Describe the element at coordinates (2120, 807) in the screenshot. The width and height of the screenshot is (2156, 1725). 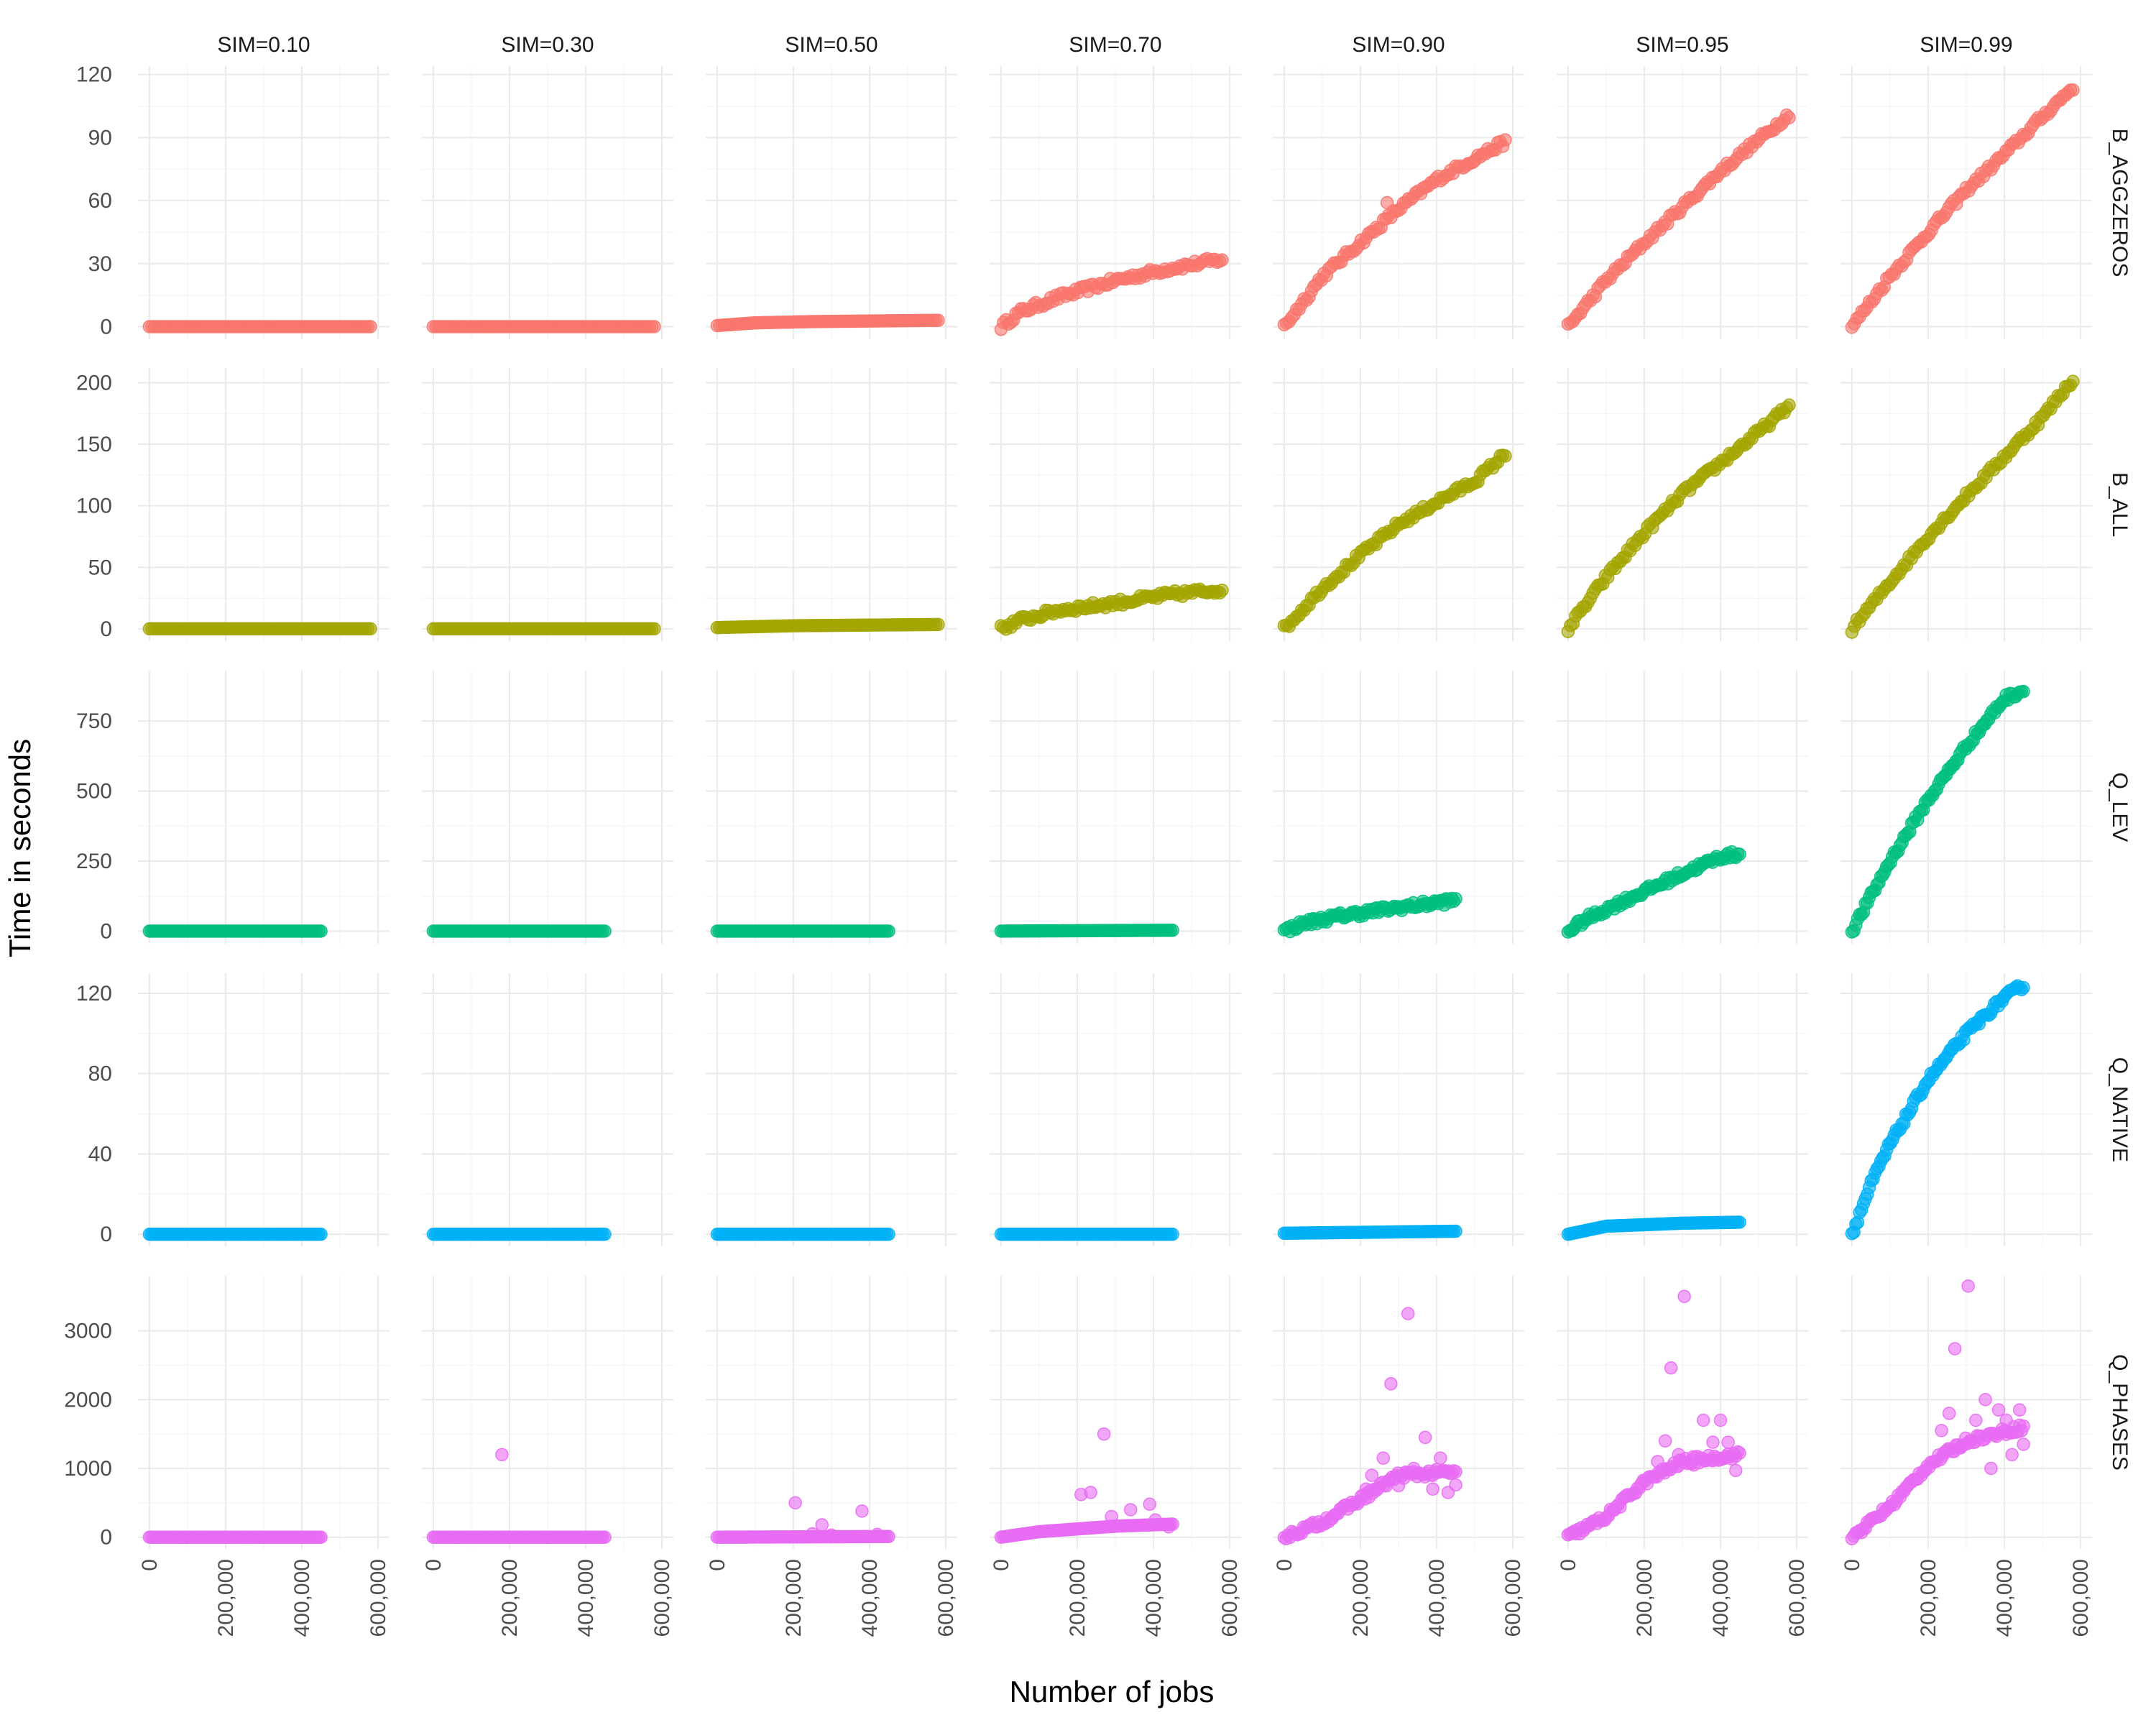
I see `row-strip-label: Q_LEV` at that location.